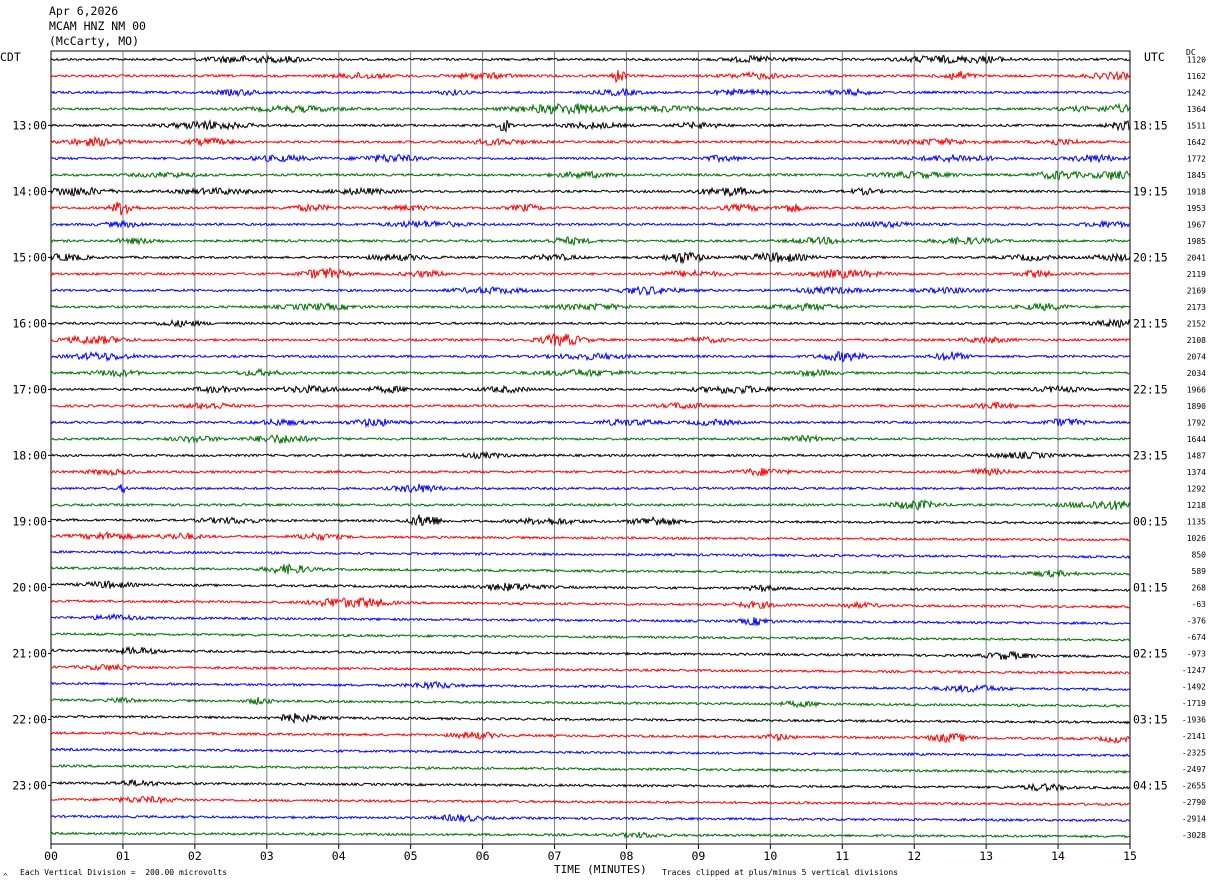 The image size is (1210, 886). Describe the element at coordinates (1196, 653) in the screenshot. I see `dc-offset-label: -973` at that location.